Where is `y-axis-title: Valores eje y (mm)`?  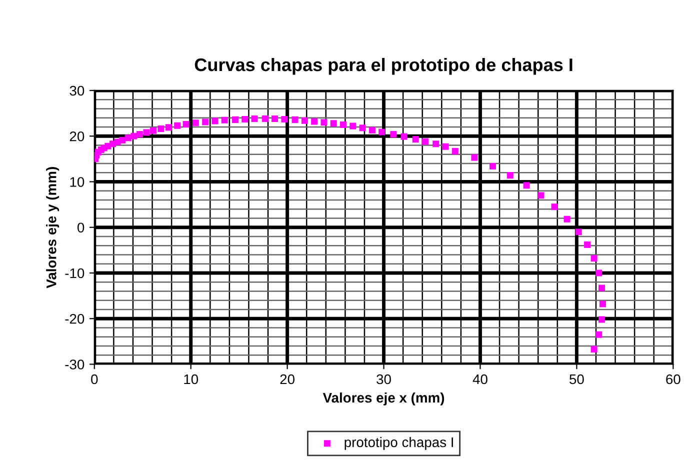
y-axis-title: Valores eje y (mm) is located at coordinates (53, 227).